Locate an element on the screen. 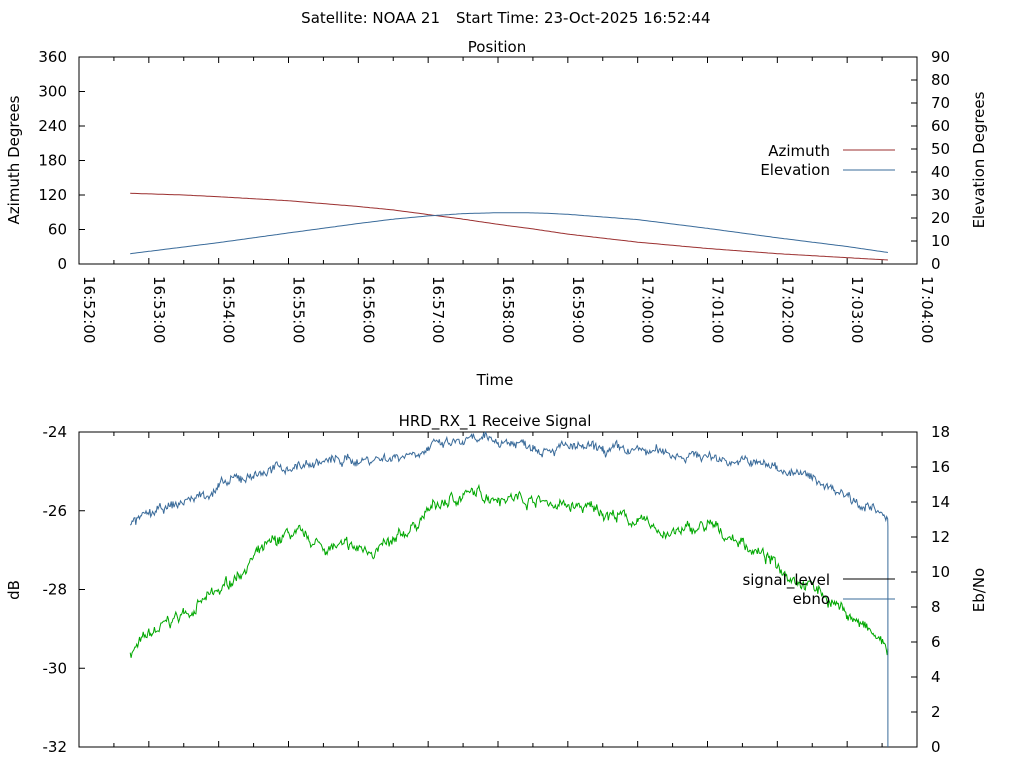 This screenshot has height=768, width=1024. y-tick-label: 180 is located at coordinates (52, 161).